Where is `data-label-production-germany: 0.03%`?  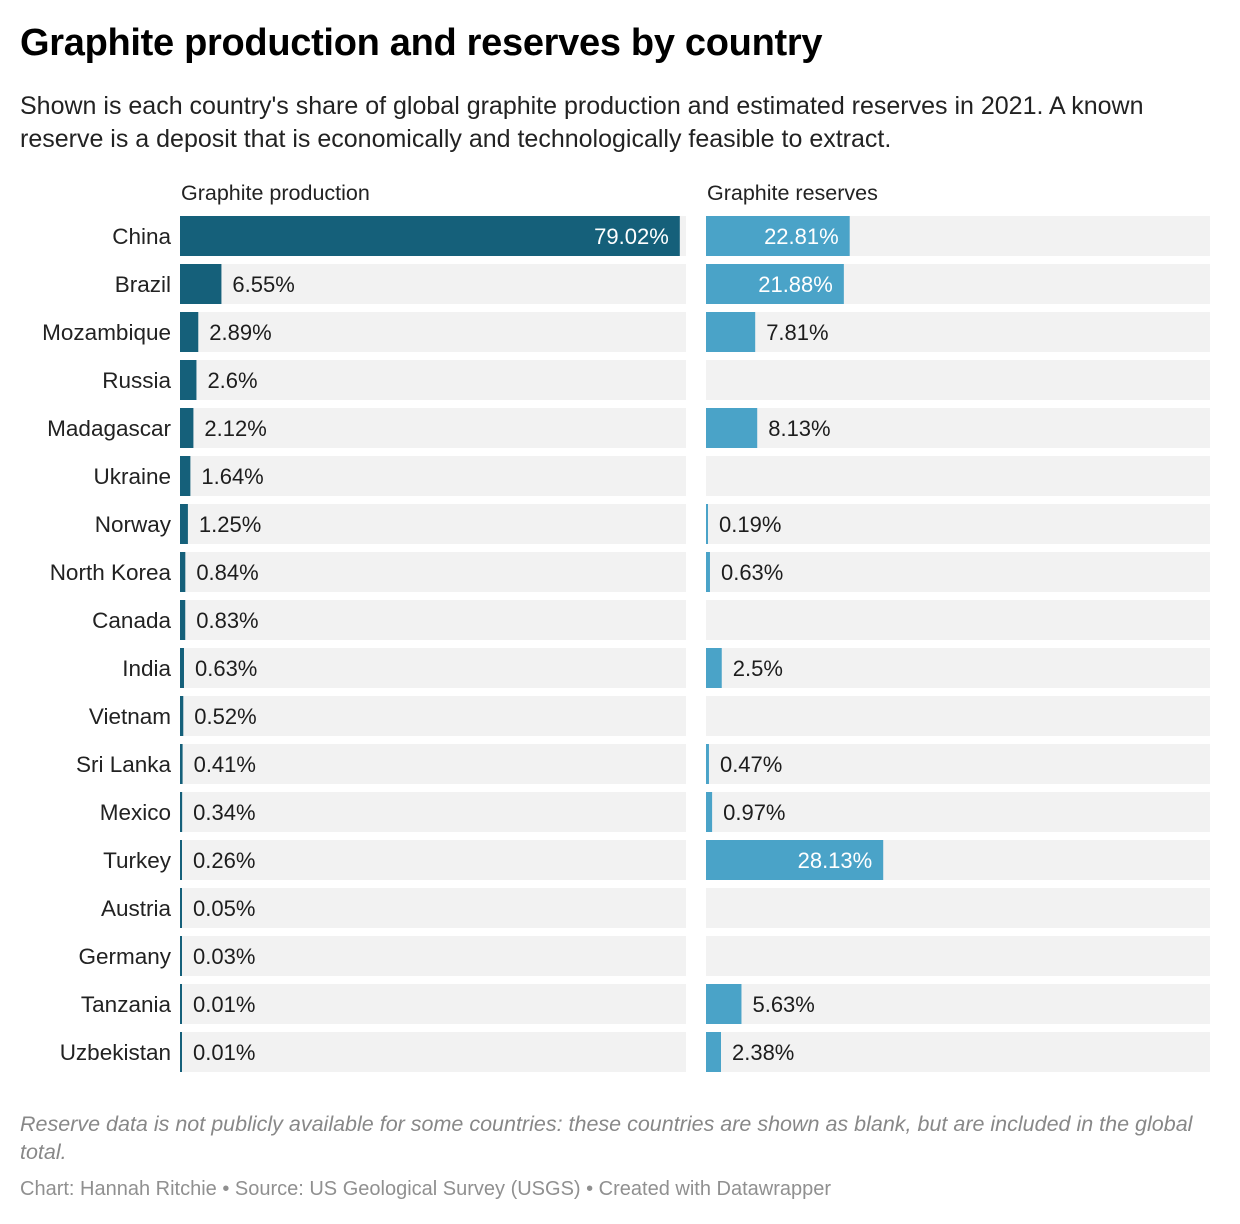
data-label-production-germany: 0.03% is located at coordinates (224, 956).